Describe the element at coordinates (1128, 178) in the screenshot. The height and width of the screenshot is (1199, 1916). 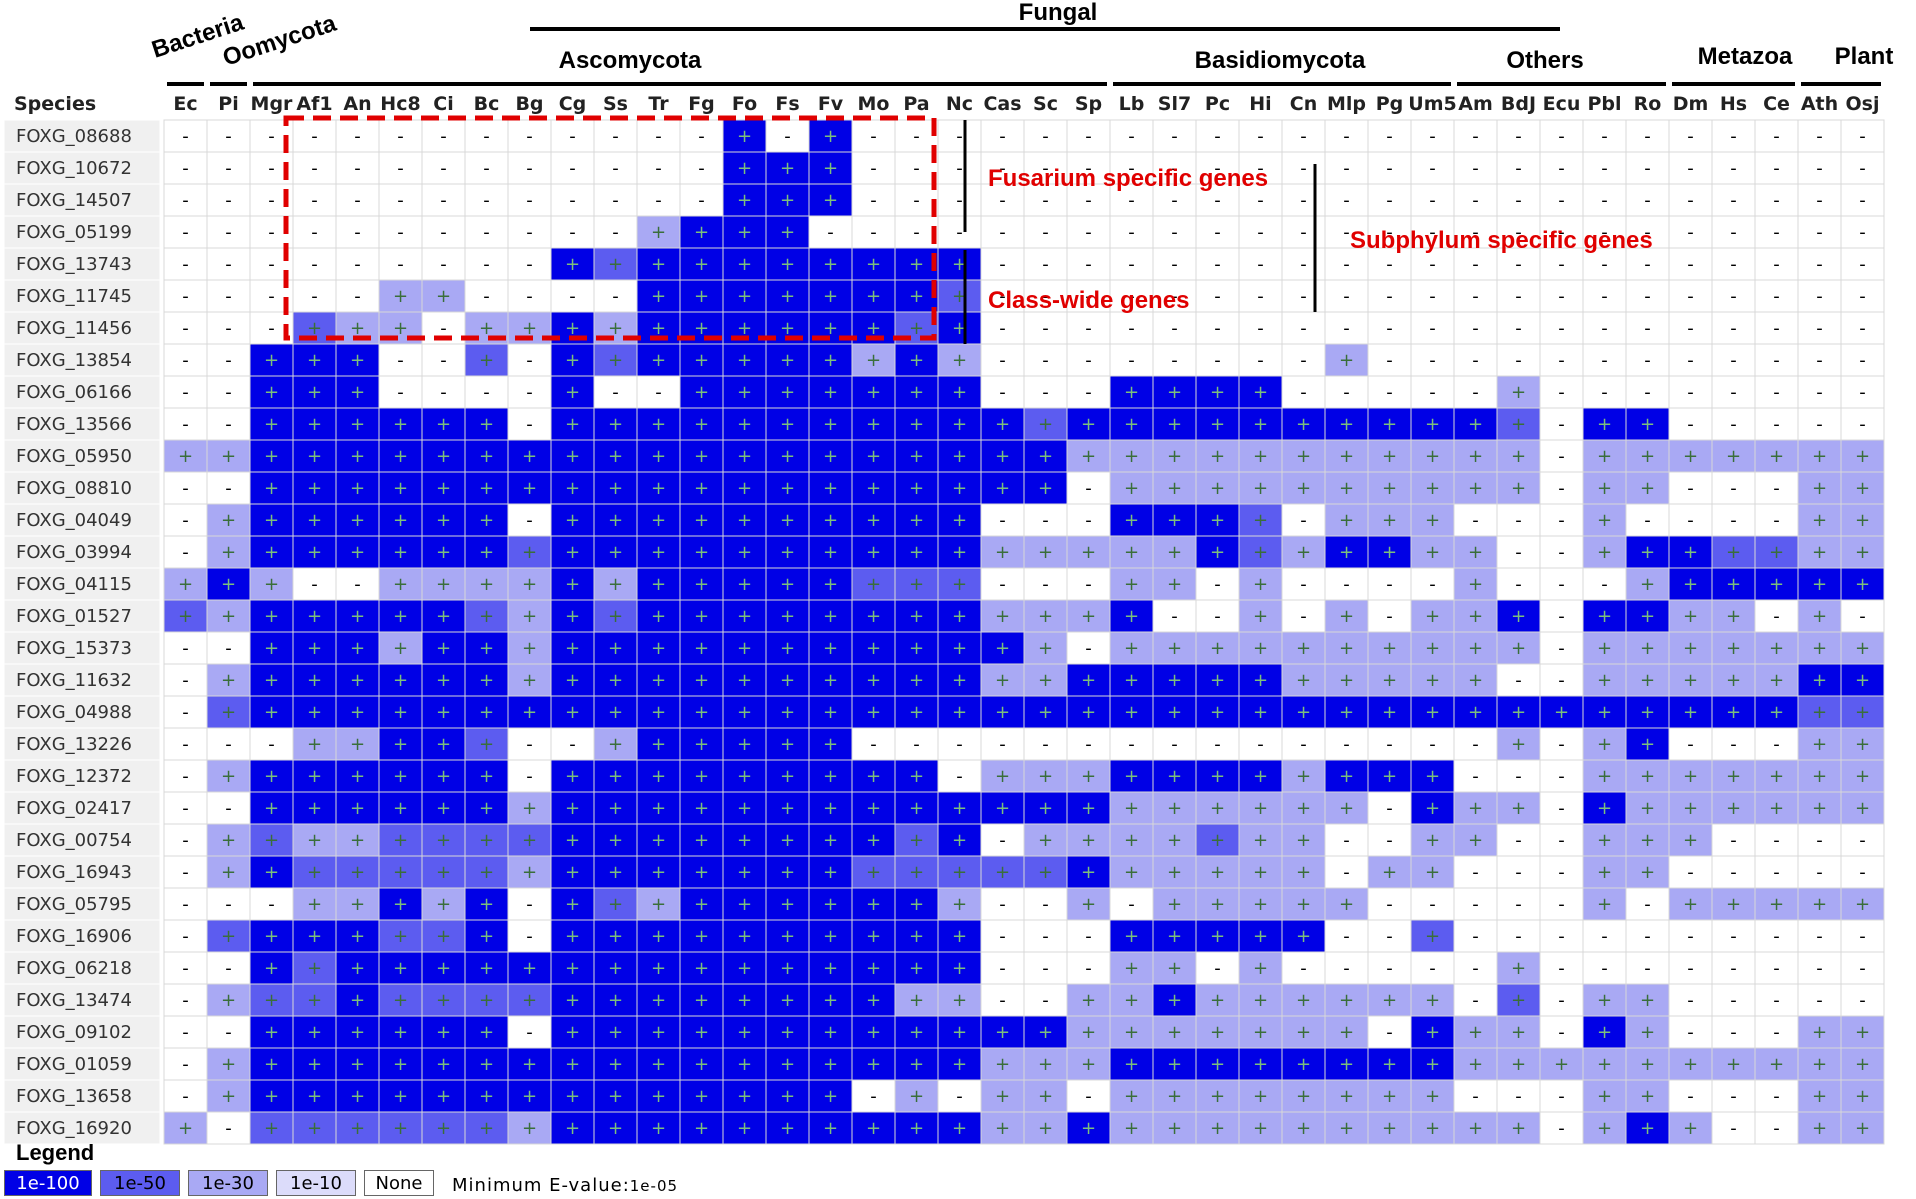
I see `fusarium-annotation: Fusarium specific genes` at that location.